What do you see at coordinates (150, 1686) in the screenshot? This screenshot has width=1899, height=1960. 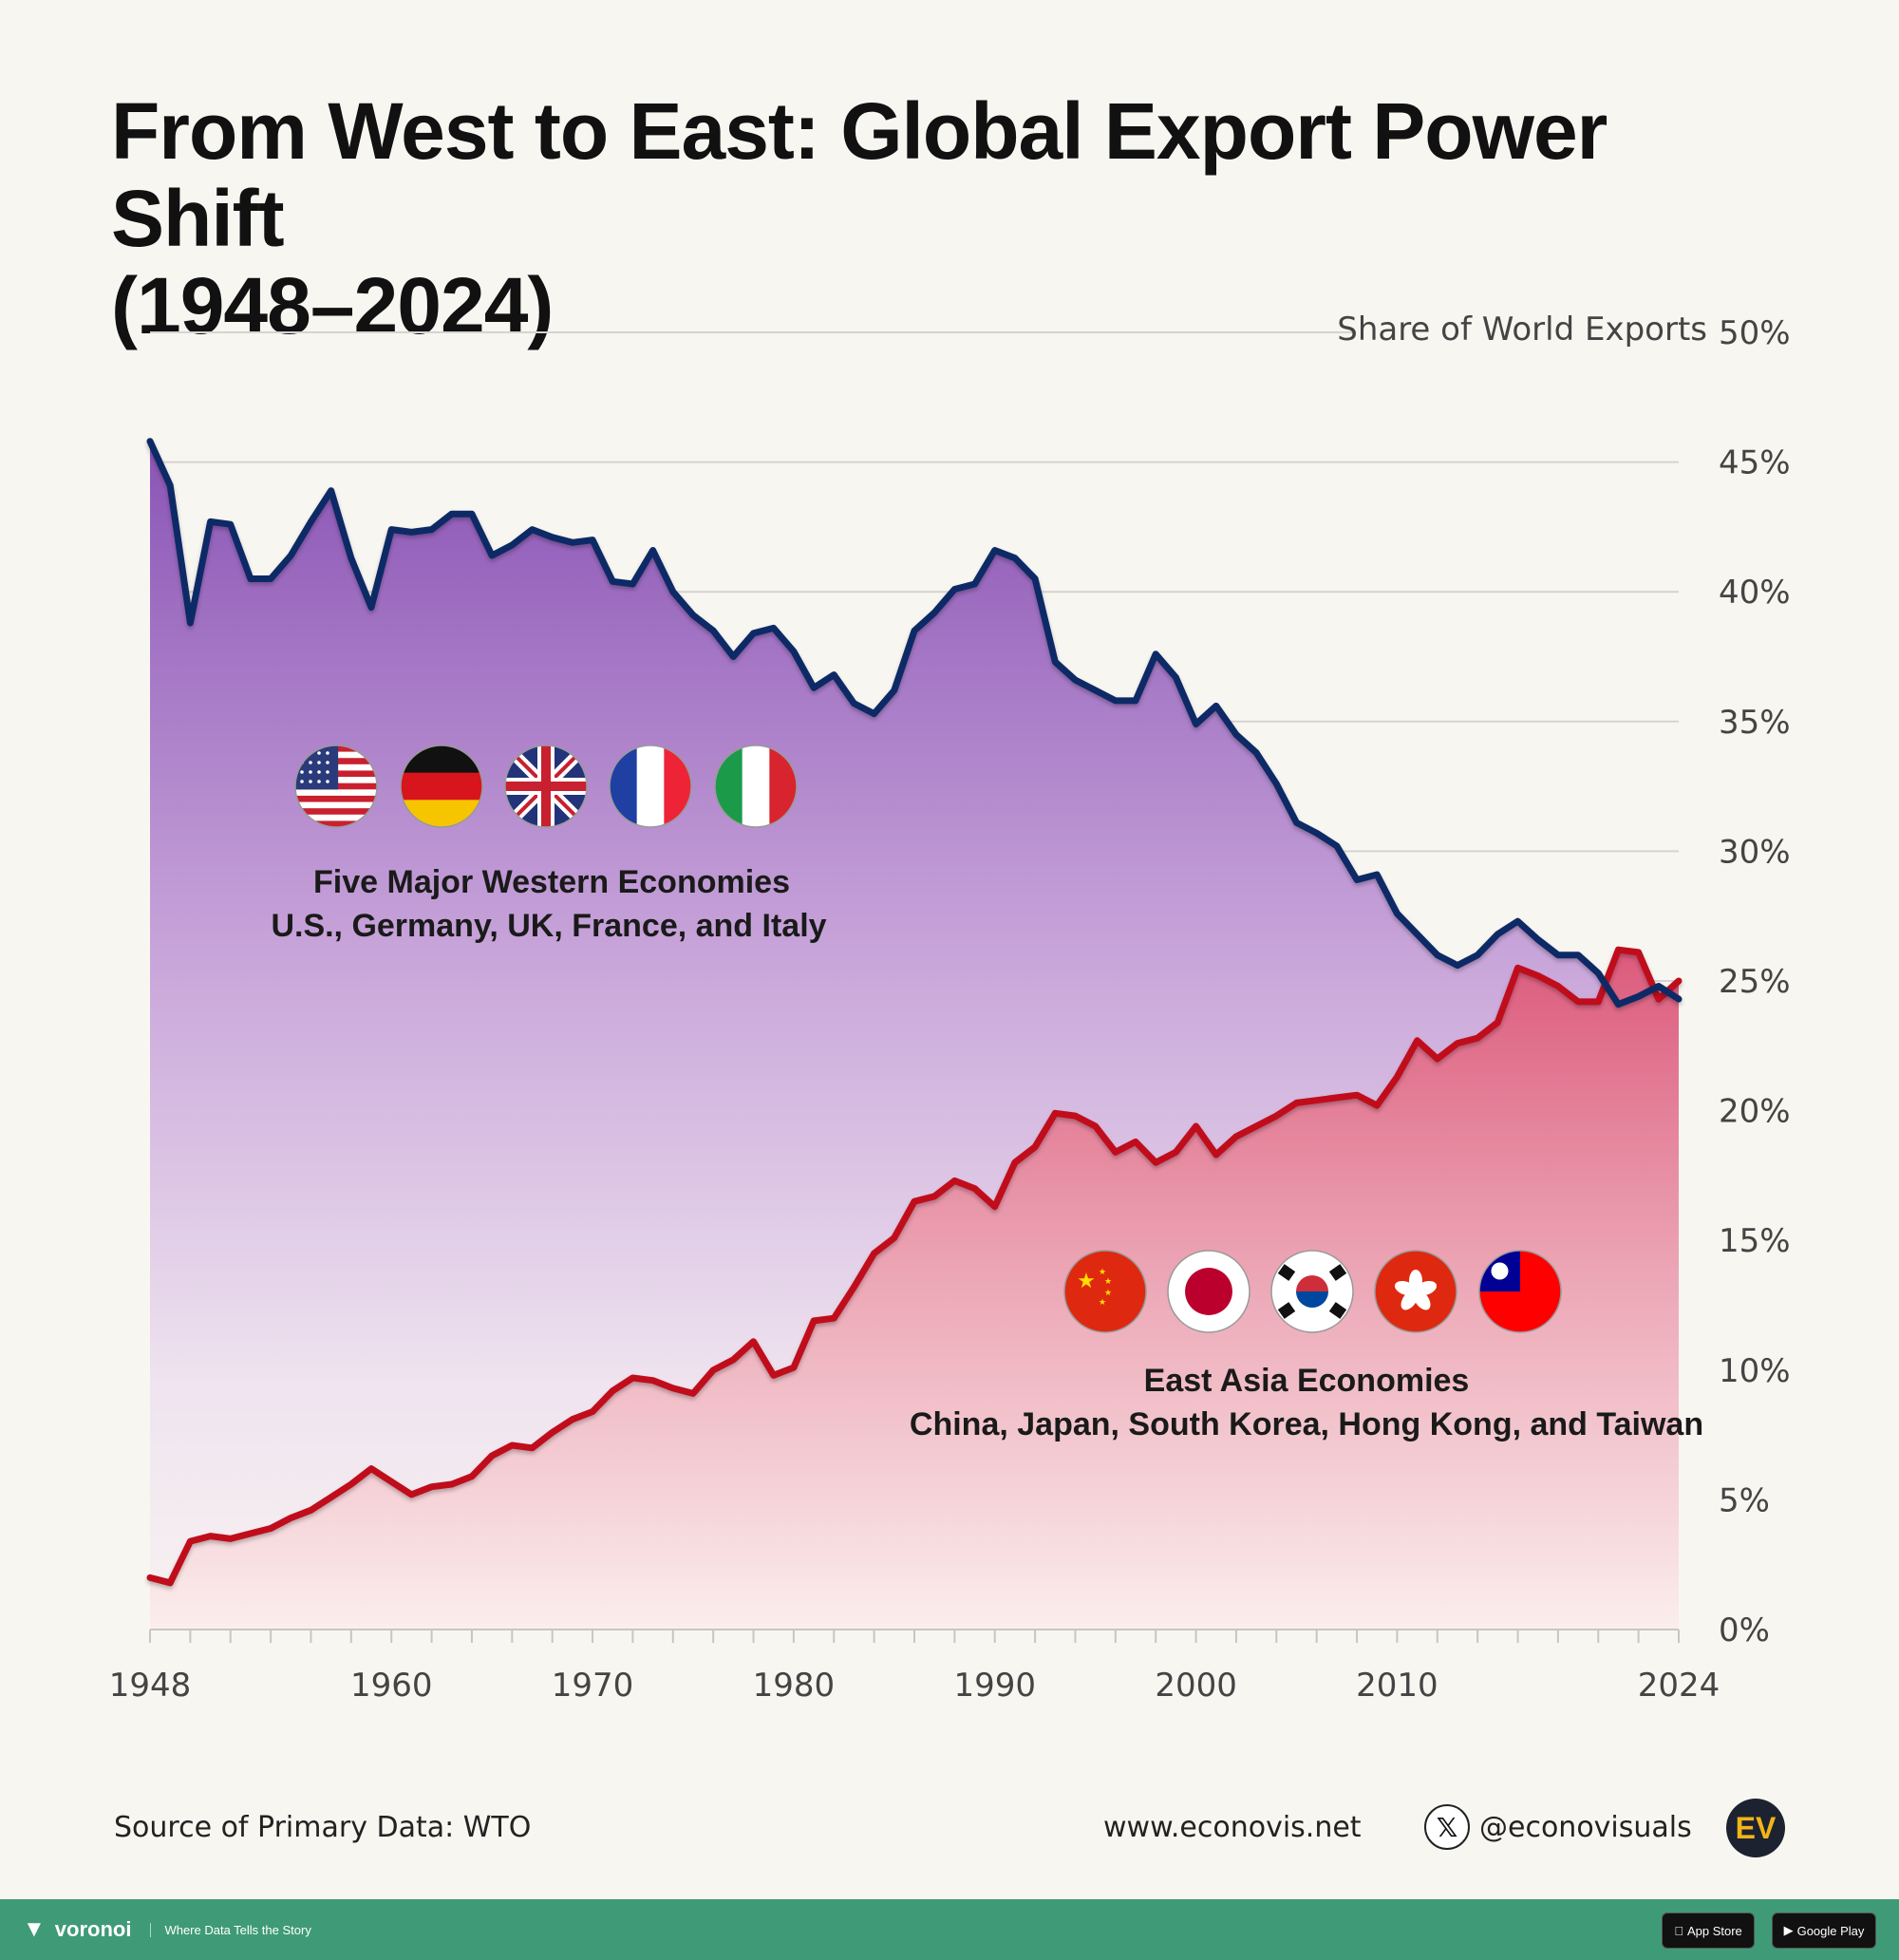 I see `x-tick-label: 1948` at bounding box center [150, 1686].